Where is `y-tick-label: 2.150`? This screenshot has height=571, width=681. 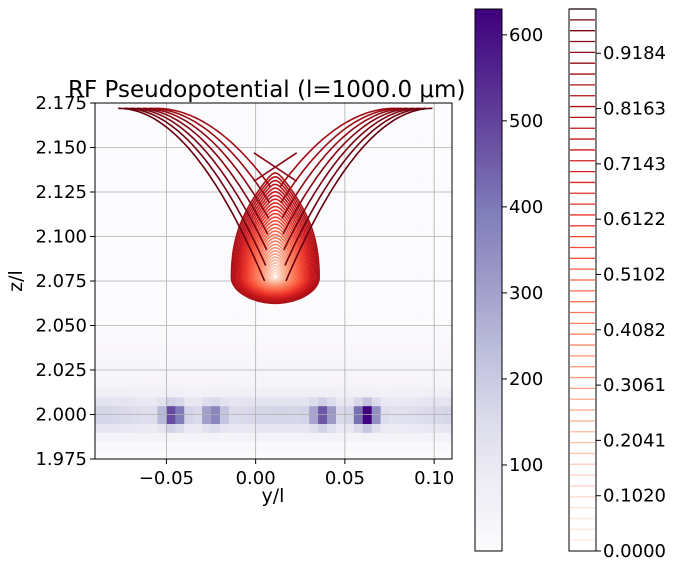
y-tick-label: 2.150 is located at coordinates (61, 148).